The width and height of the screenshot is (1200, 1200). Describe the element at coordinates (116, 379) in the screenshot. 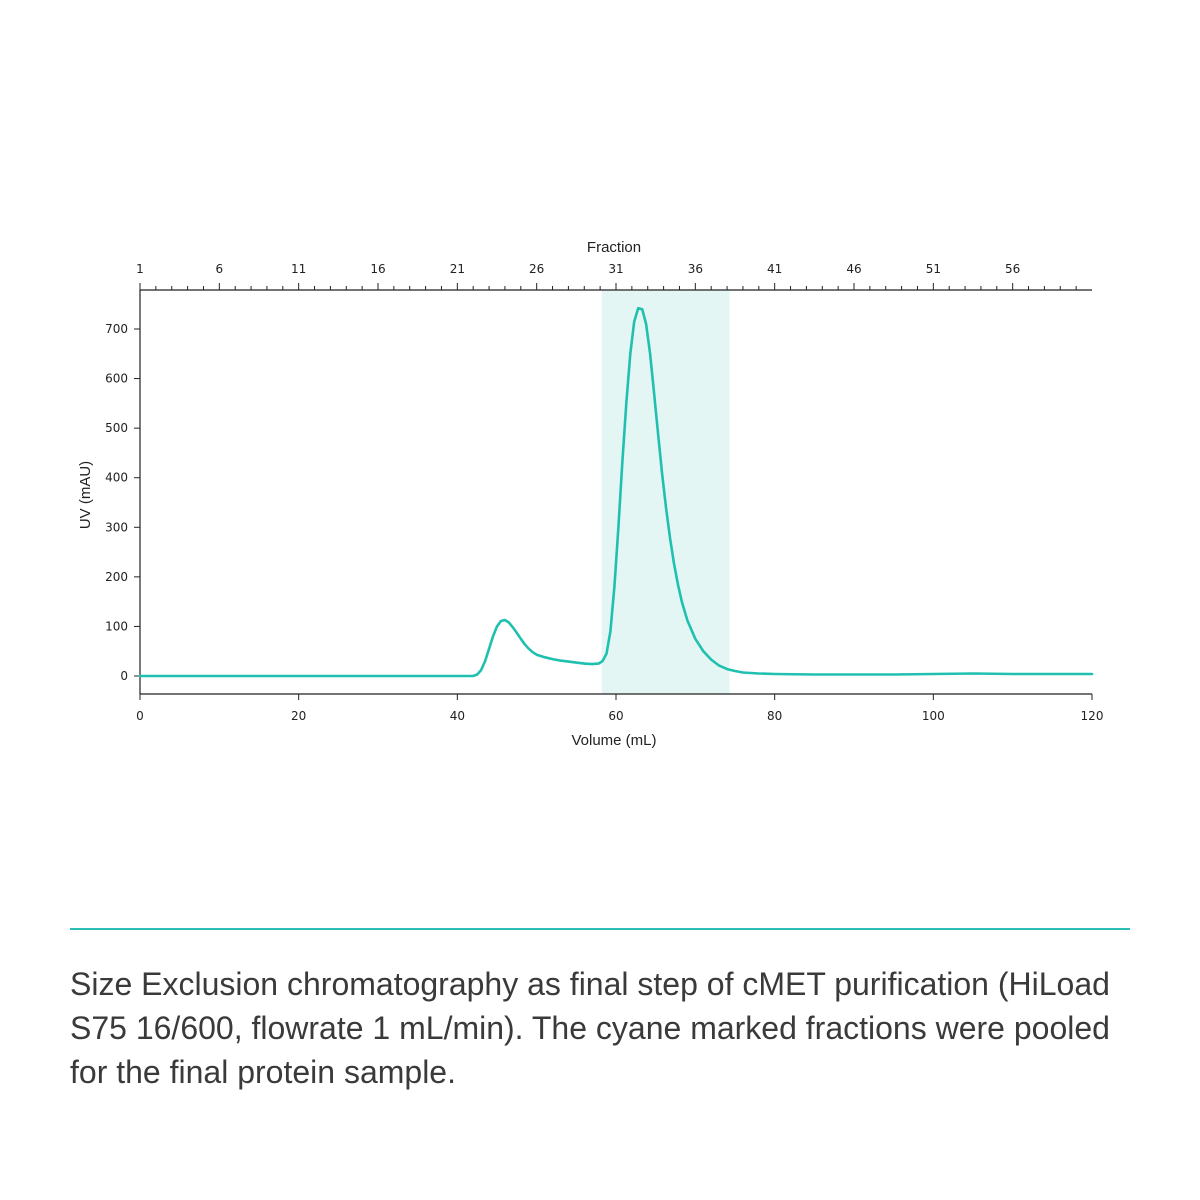

I see `y-tick-label: 600` at that location.